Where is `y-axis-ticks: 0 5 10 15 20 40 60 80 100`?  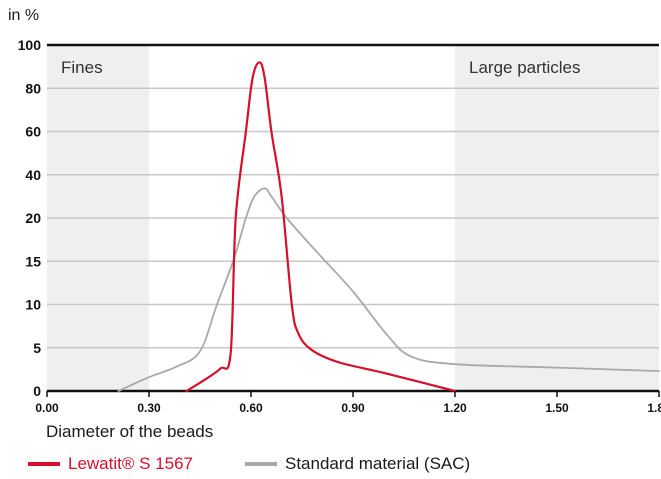
y-axis-ticks: 0 5 10 15 20 40 60 80 100 is located at coordinates (30, 218).